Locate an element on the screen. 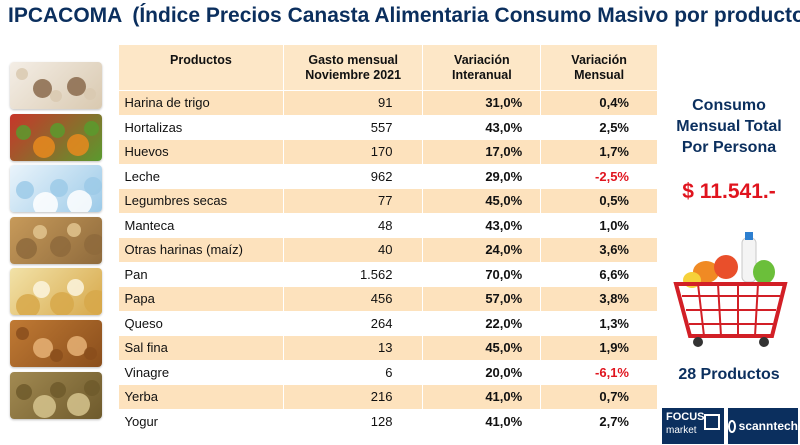 This screenshot has width=800, height=445. col-header-producto: Productos is located at coordinates (201, 67).